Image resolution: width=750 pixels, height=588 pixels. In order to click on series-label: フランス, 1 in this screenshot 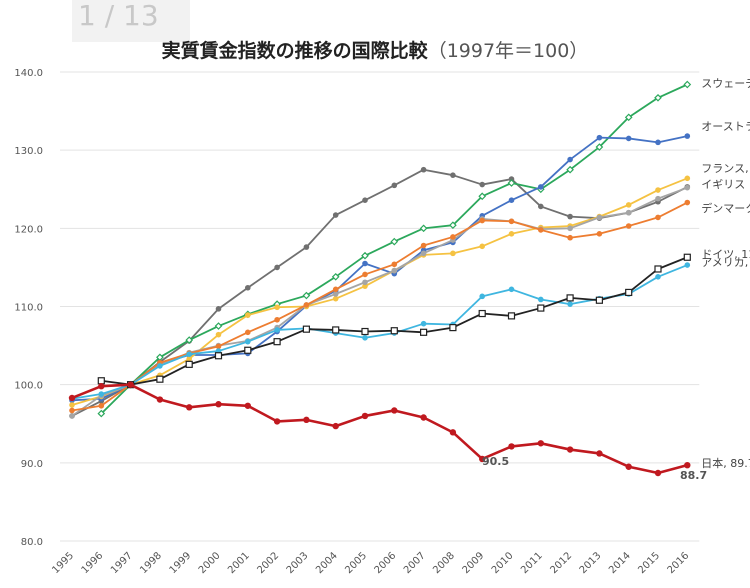, I will do `click(725, 168)`.